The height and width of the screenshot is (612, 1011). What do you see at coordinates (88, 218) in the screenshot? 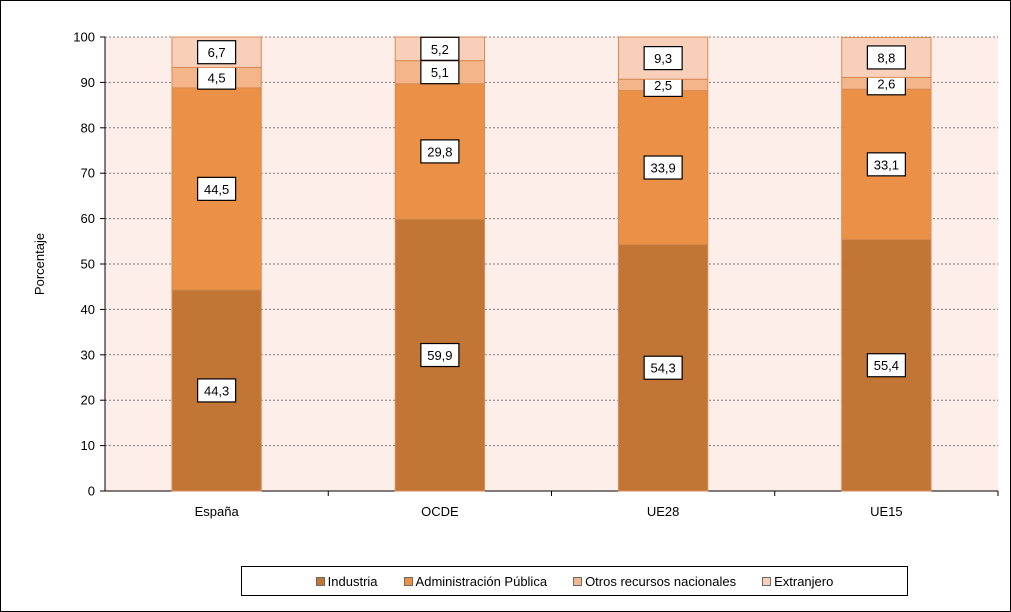
I see `y-tick-label: 60` at bounding box center [88, 218].